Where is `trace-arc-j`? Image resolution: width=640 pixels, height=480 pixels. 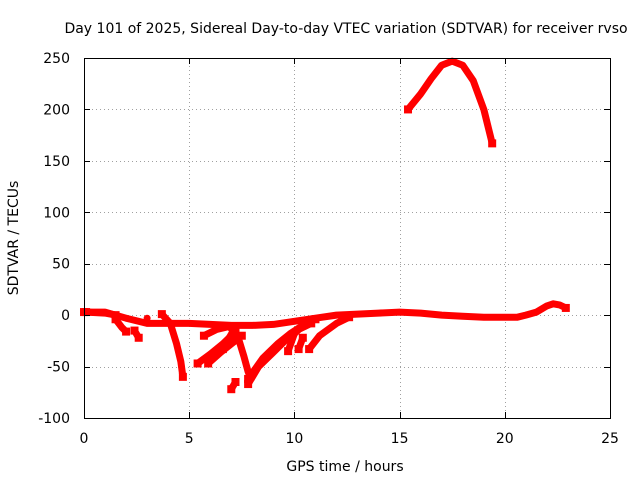 trace-arc-j is located at coordinates (227, 352).